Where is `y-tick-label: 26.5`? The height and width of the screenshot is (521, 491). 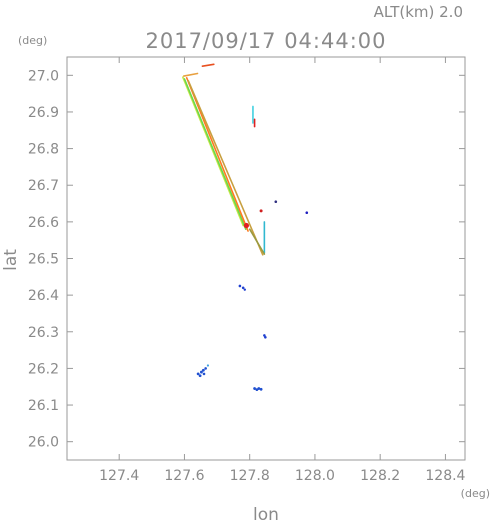 y-tick-label: 26.5 is located at coordinates (43, 260).